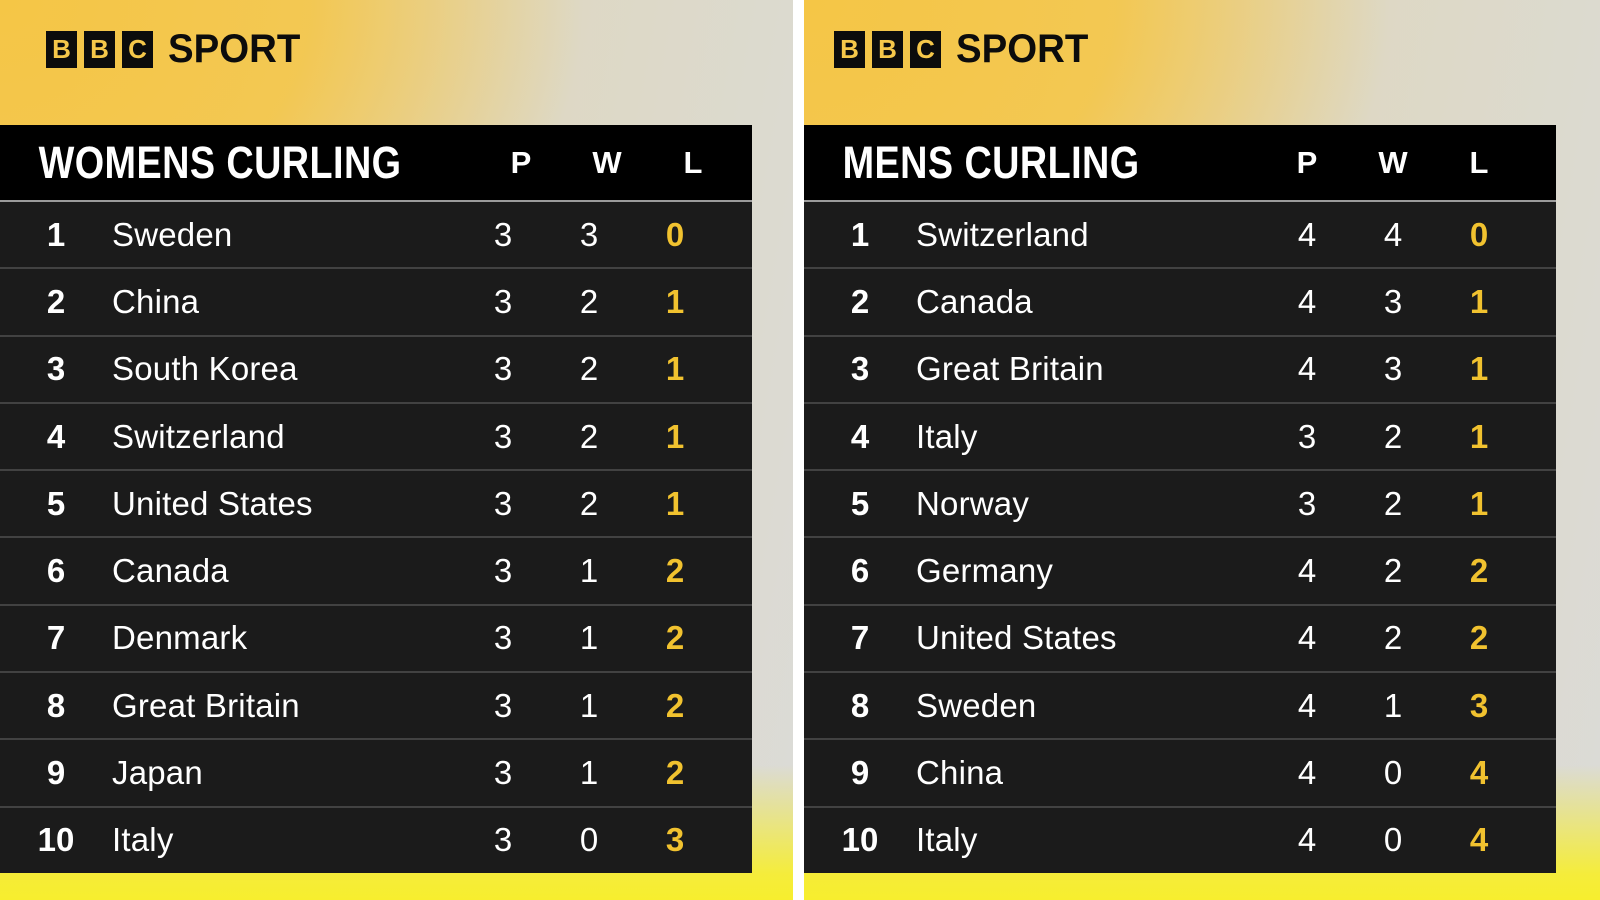 This screenshot has height=900, width=1600. I want to click on table-row: 8 Sweden 4 1 3, so click(1180, 705).